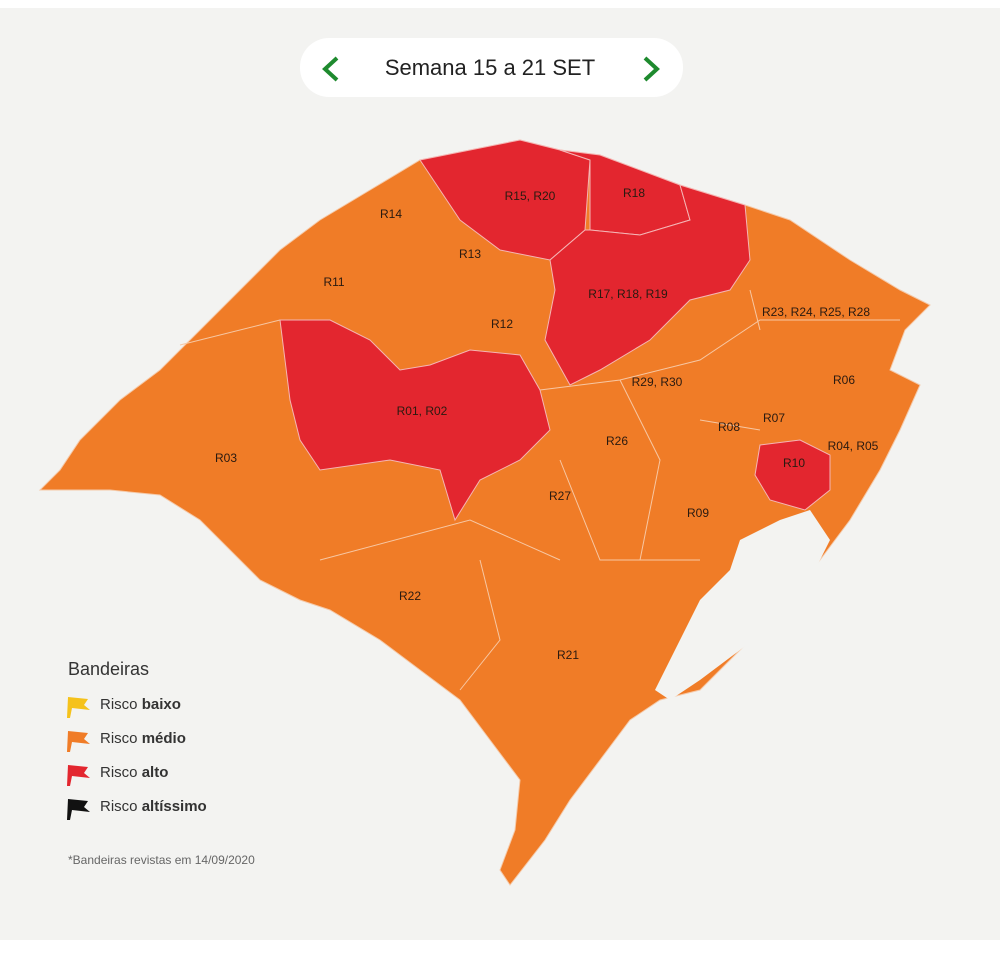 This screenshot has height=969, width=1000. Describe the element at coordinates (651, 69) in the screenshot. I see `next-week` at that location.